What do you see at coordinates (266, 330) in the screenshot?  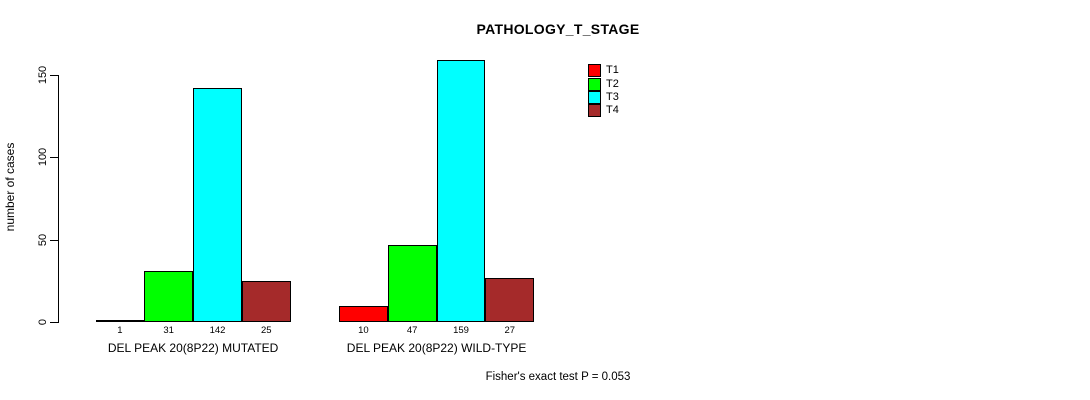 I see `bar-value-label: 25` at bounding box center [266, 330].